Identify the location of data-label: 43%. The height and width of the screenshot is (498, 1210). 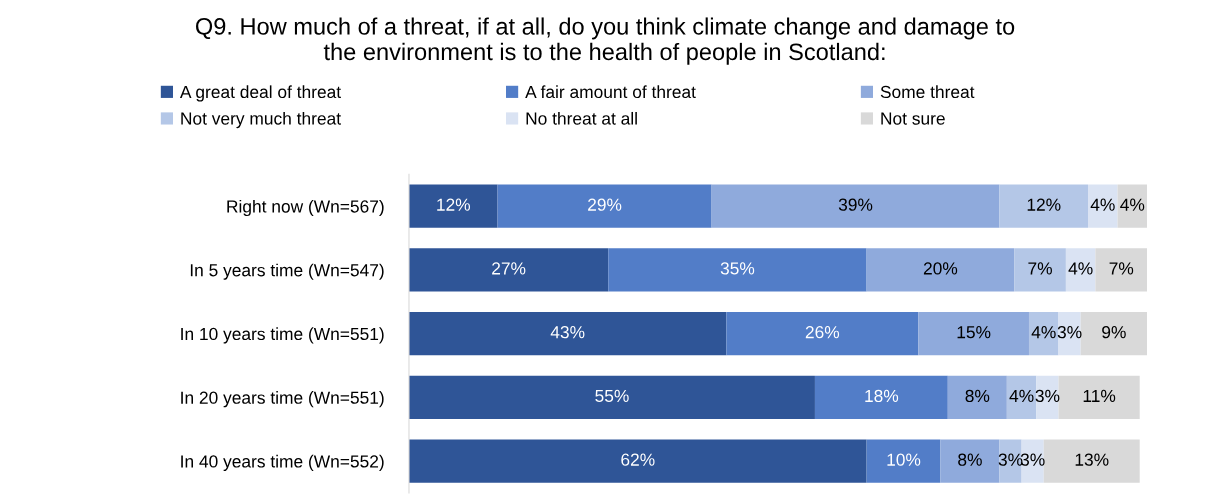
(567, 332).